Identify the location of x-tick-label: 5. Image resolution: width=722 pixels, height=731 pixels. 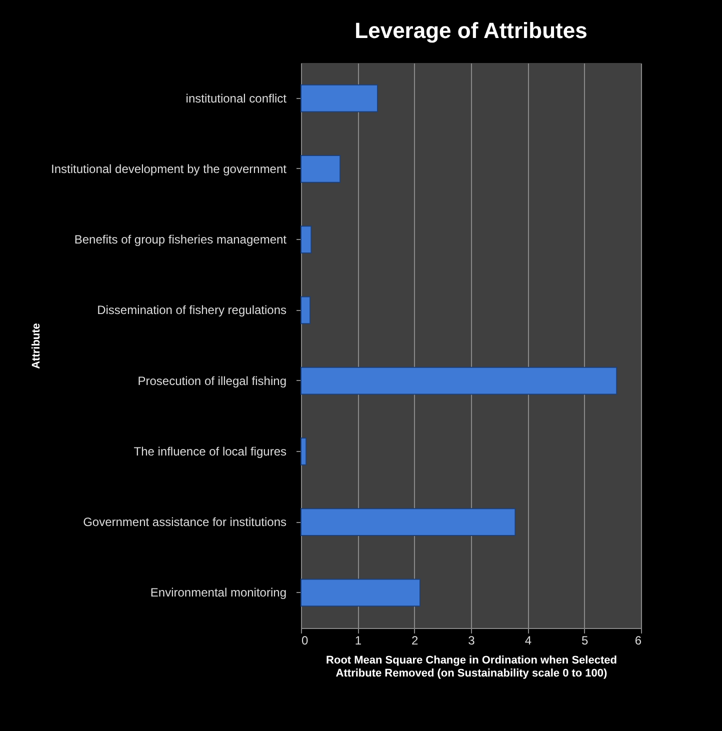
(584, 641).